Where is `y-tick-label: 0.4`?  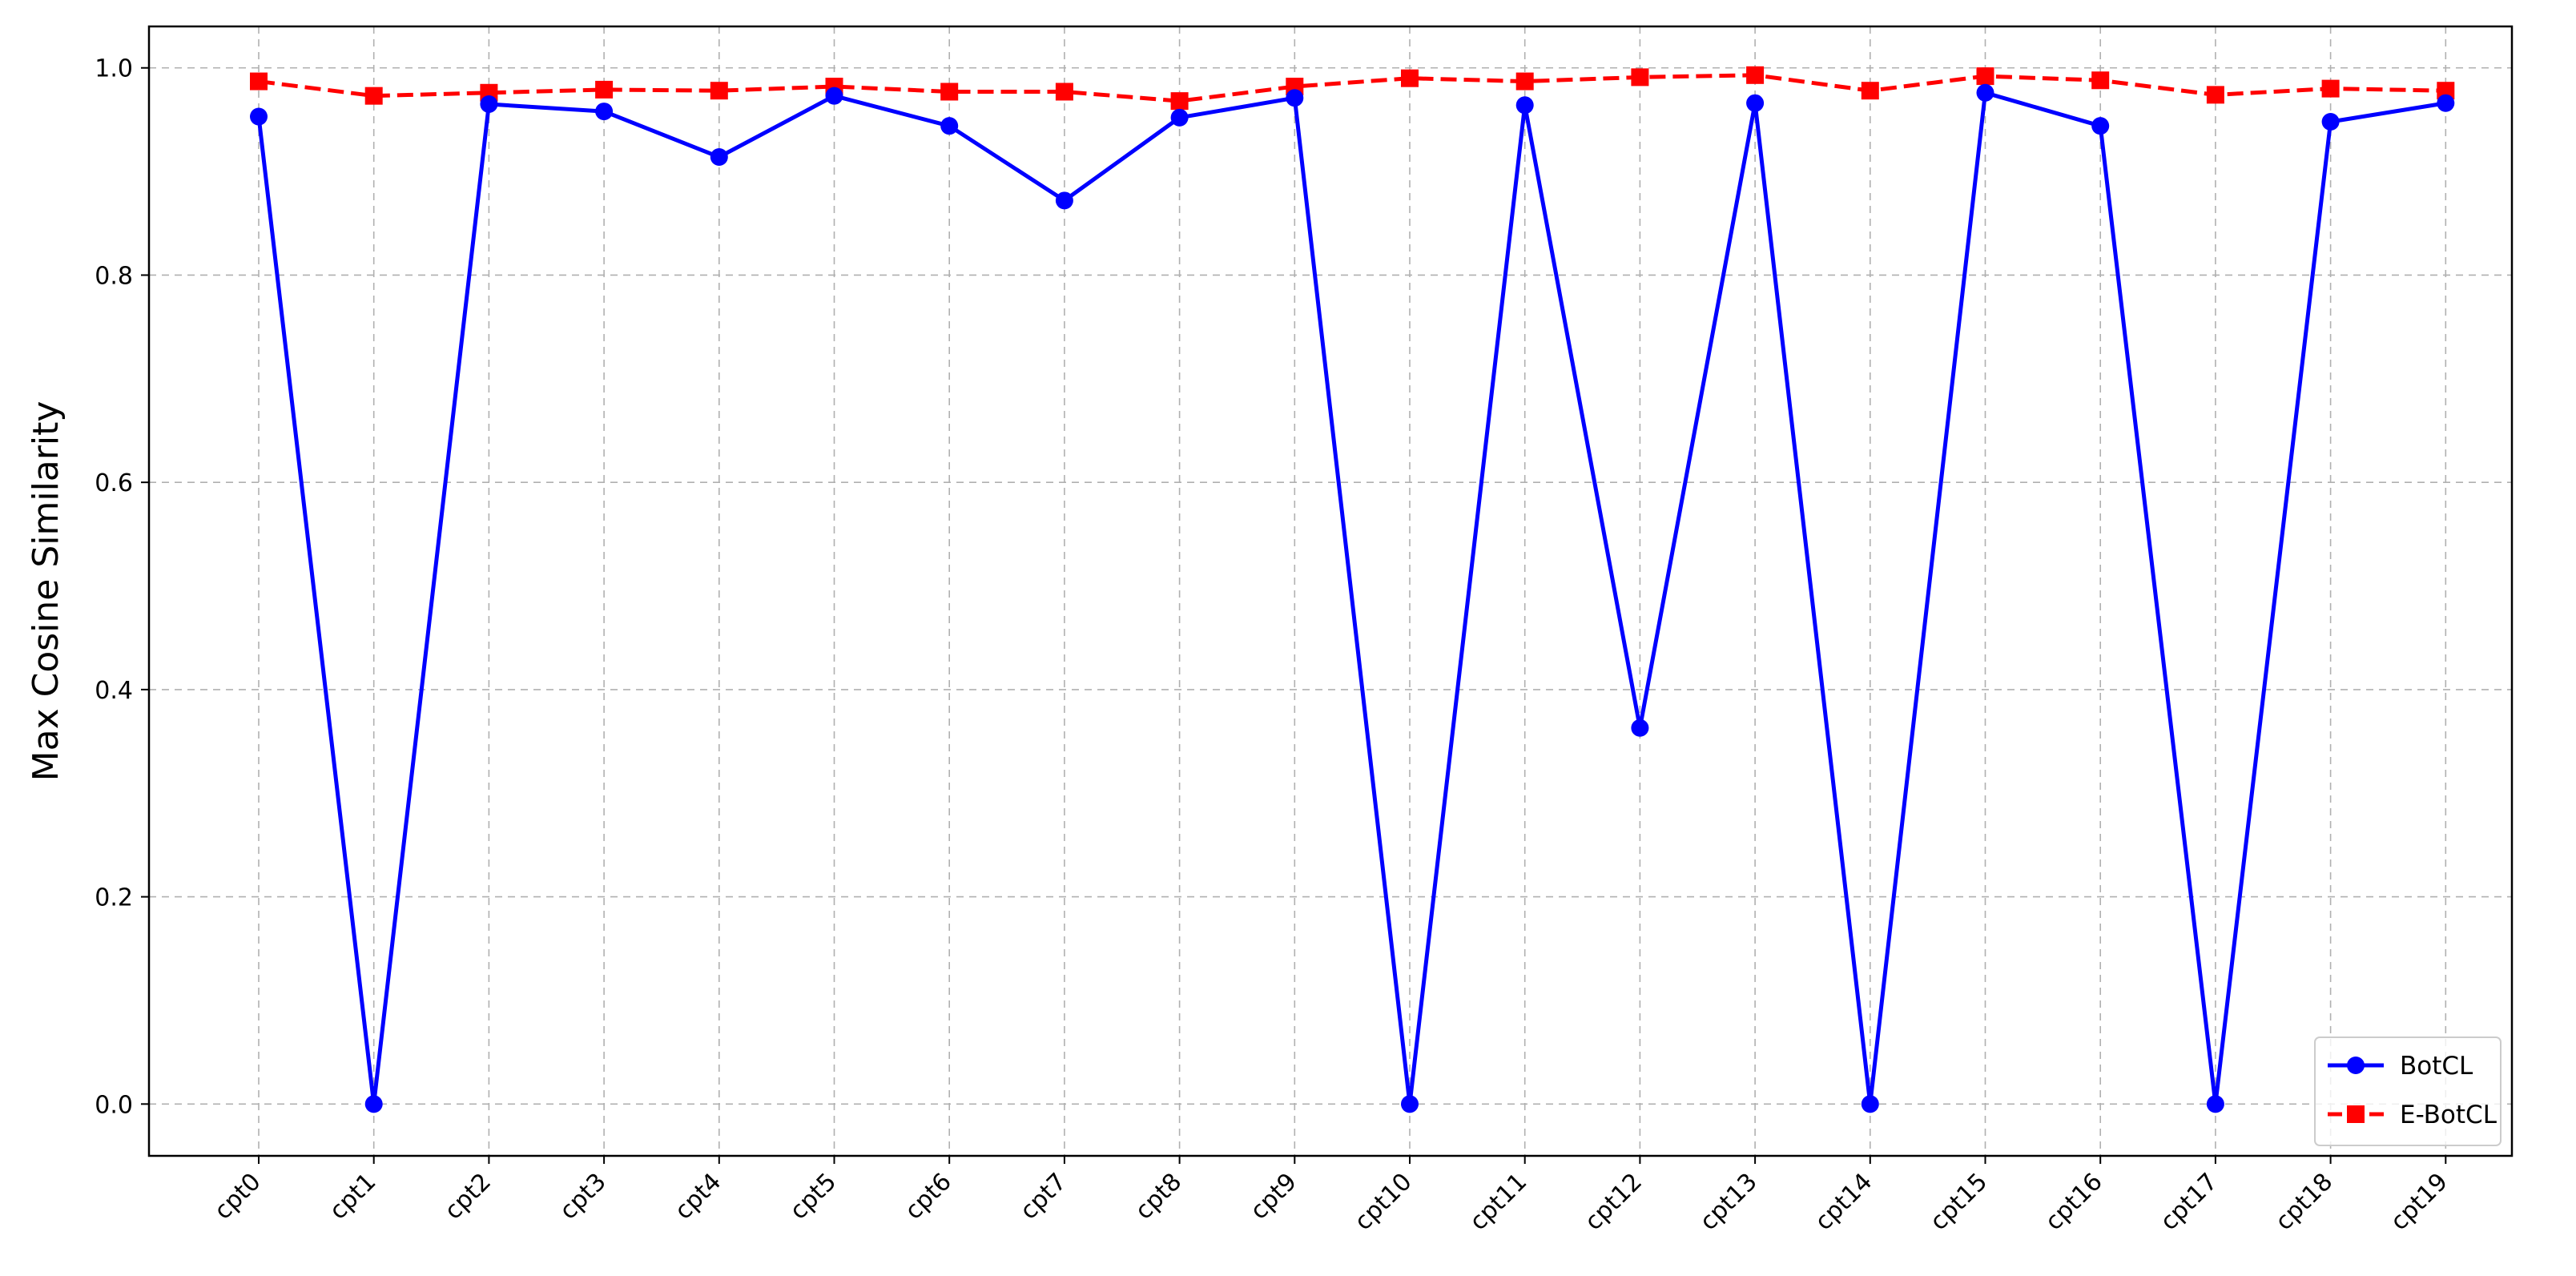 y-tick-label: 0.4 is located at coordinates (114, 691).